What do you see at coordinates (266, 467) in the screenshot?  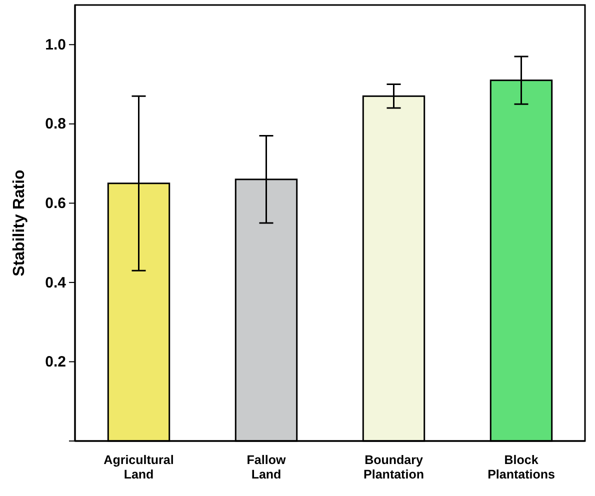 I see `x-tick-label: Fallow Land` at bounding box center [266, 467].